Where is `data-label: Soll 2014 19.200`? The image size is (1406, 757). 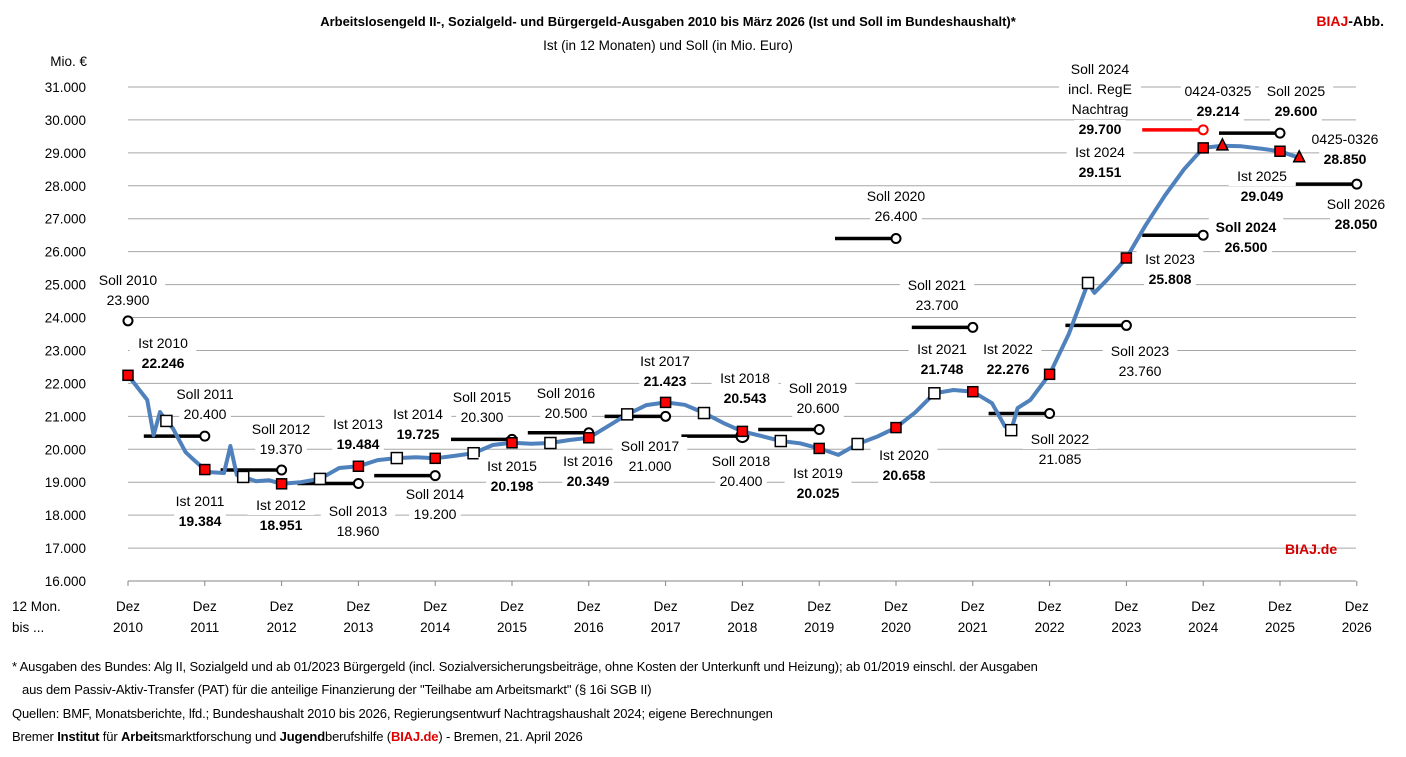
data-label: Soll 2014 19.200 is located at coordinates (435, 504).